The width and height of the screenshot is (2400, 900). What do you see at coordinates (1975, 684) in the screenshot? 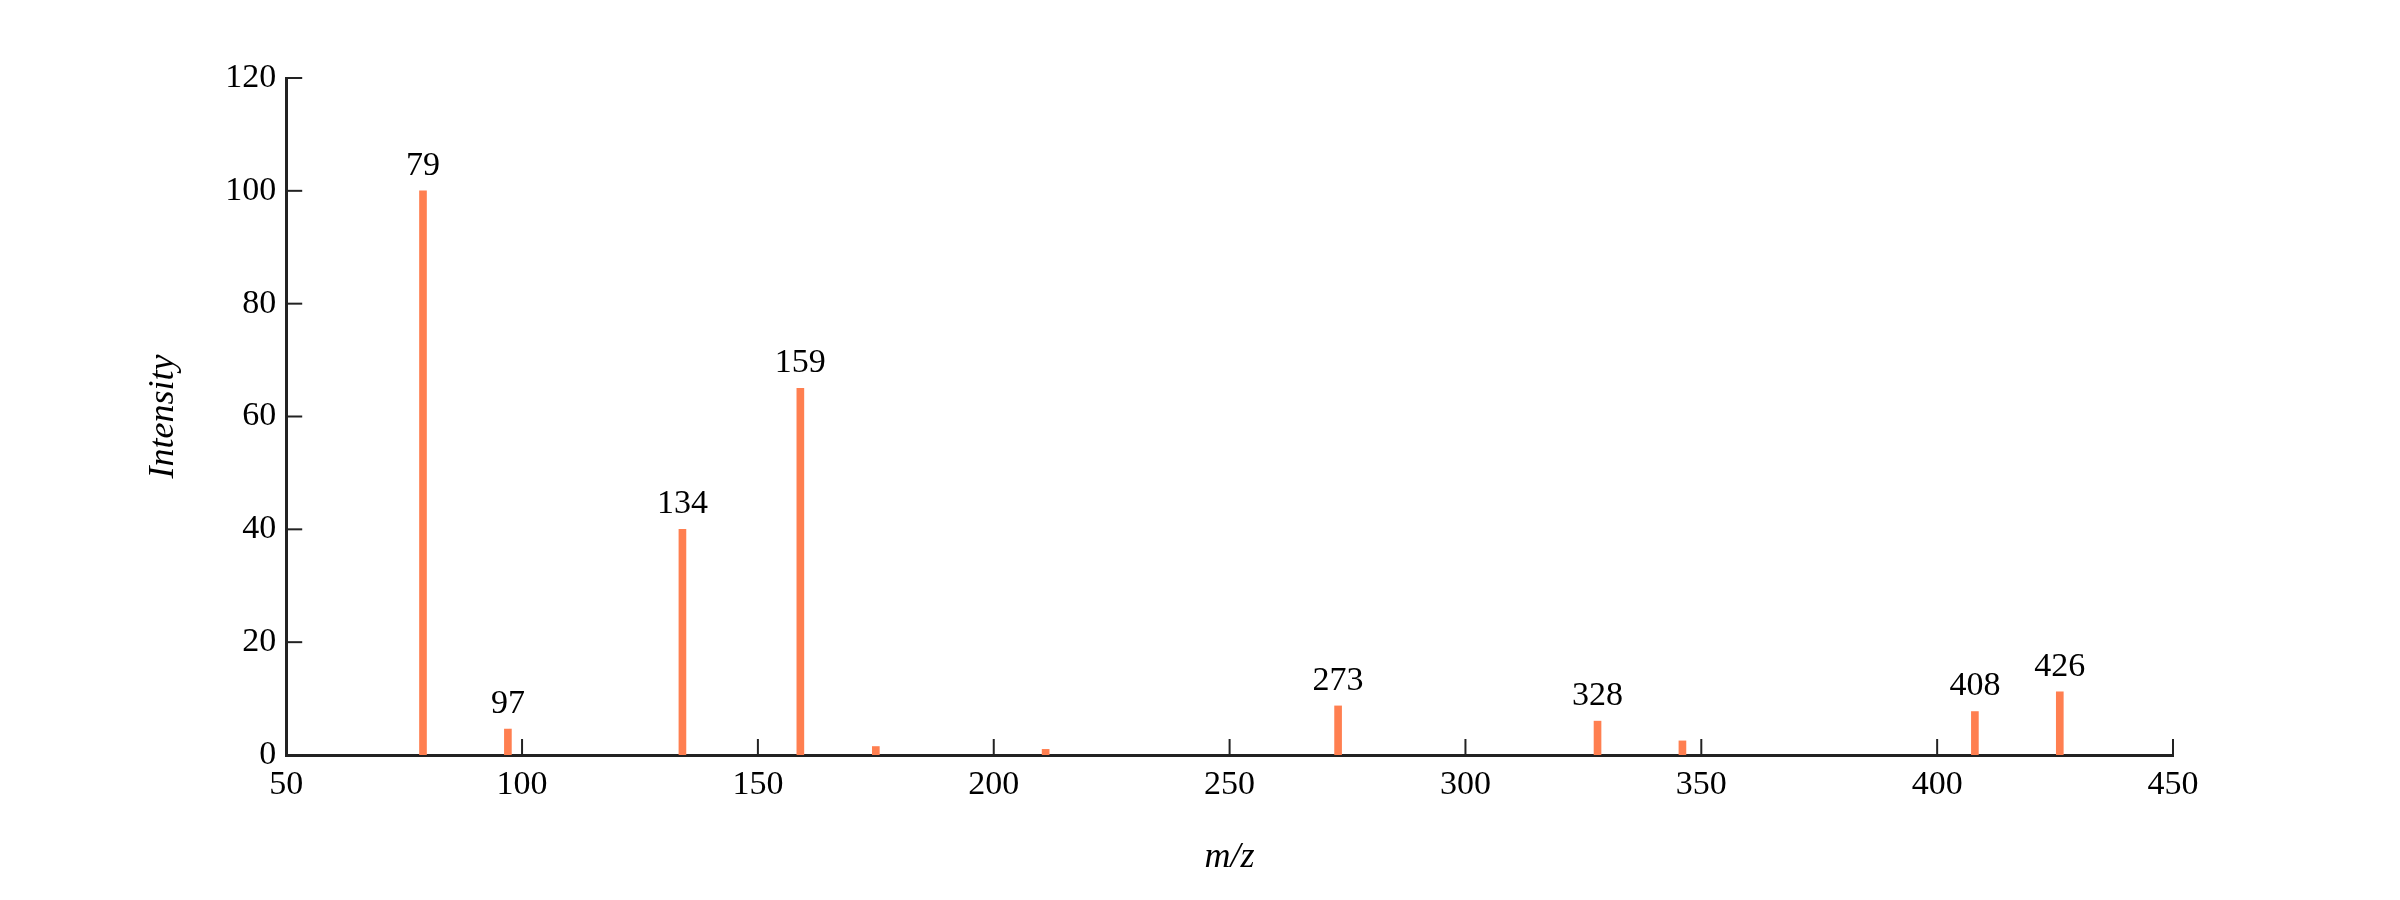
I see `annotation: 408` at bounding box center [1975, 684].